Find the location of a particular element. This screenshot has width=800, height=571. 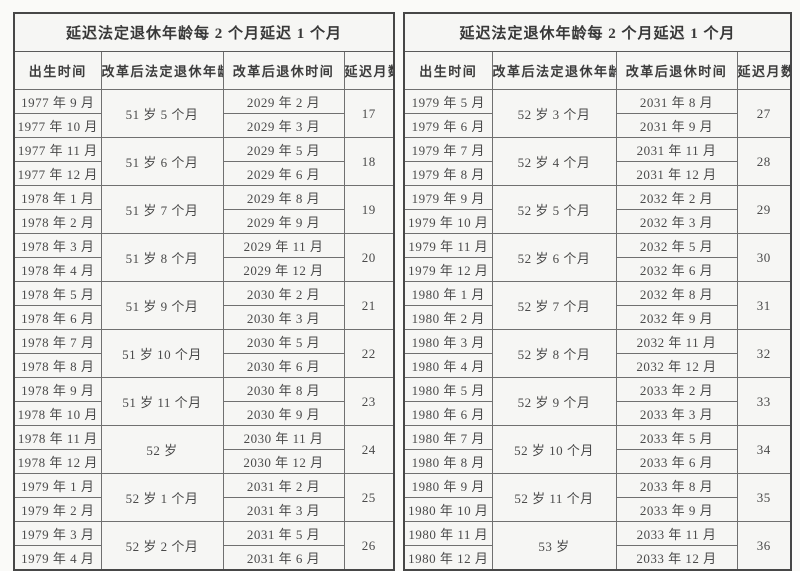

table-row: 1978 年 10 月 2030 年 9 月 is located at coordinates (203, 413).